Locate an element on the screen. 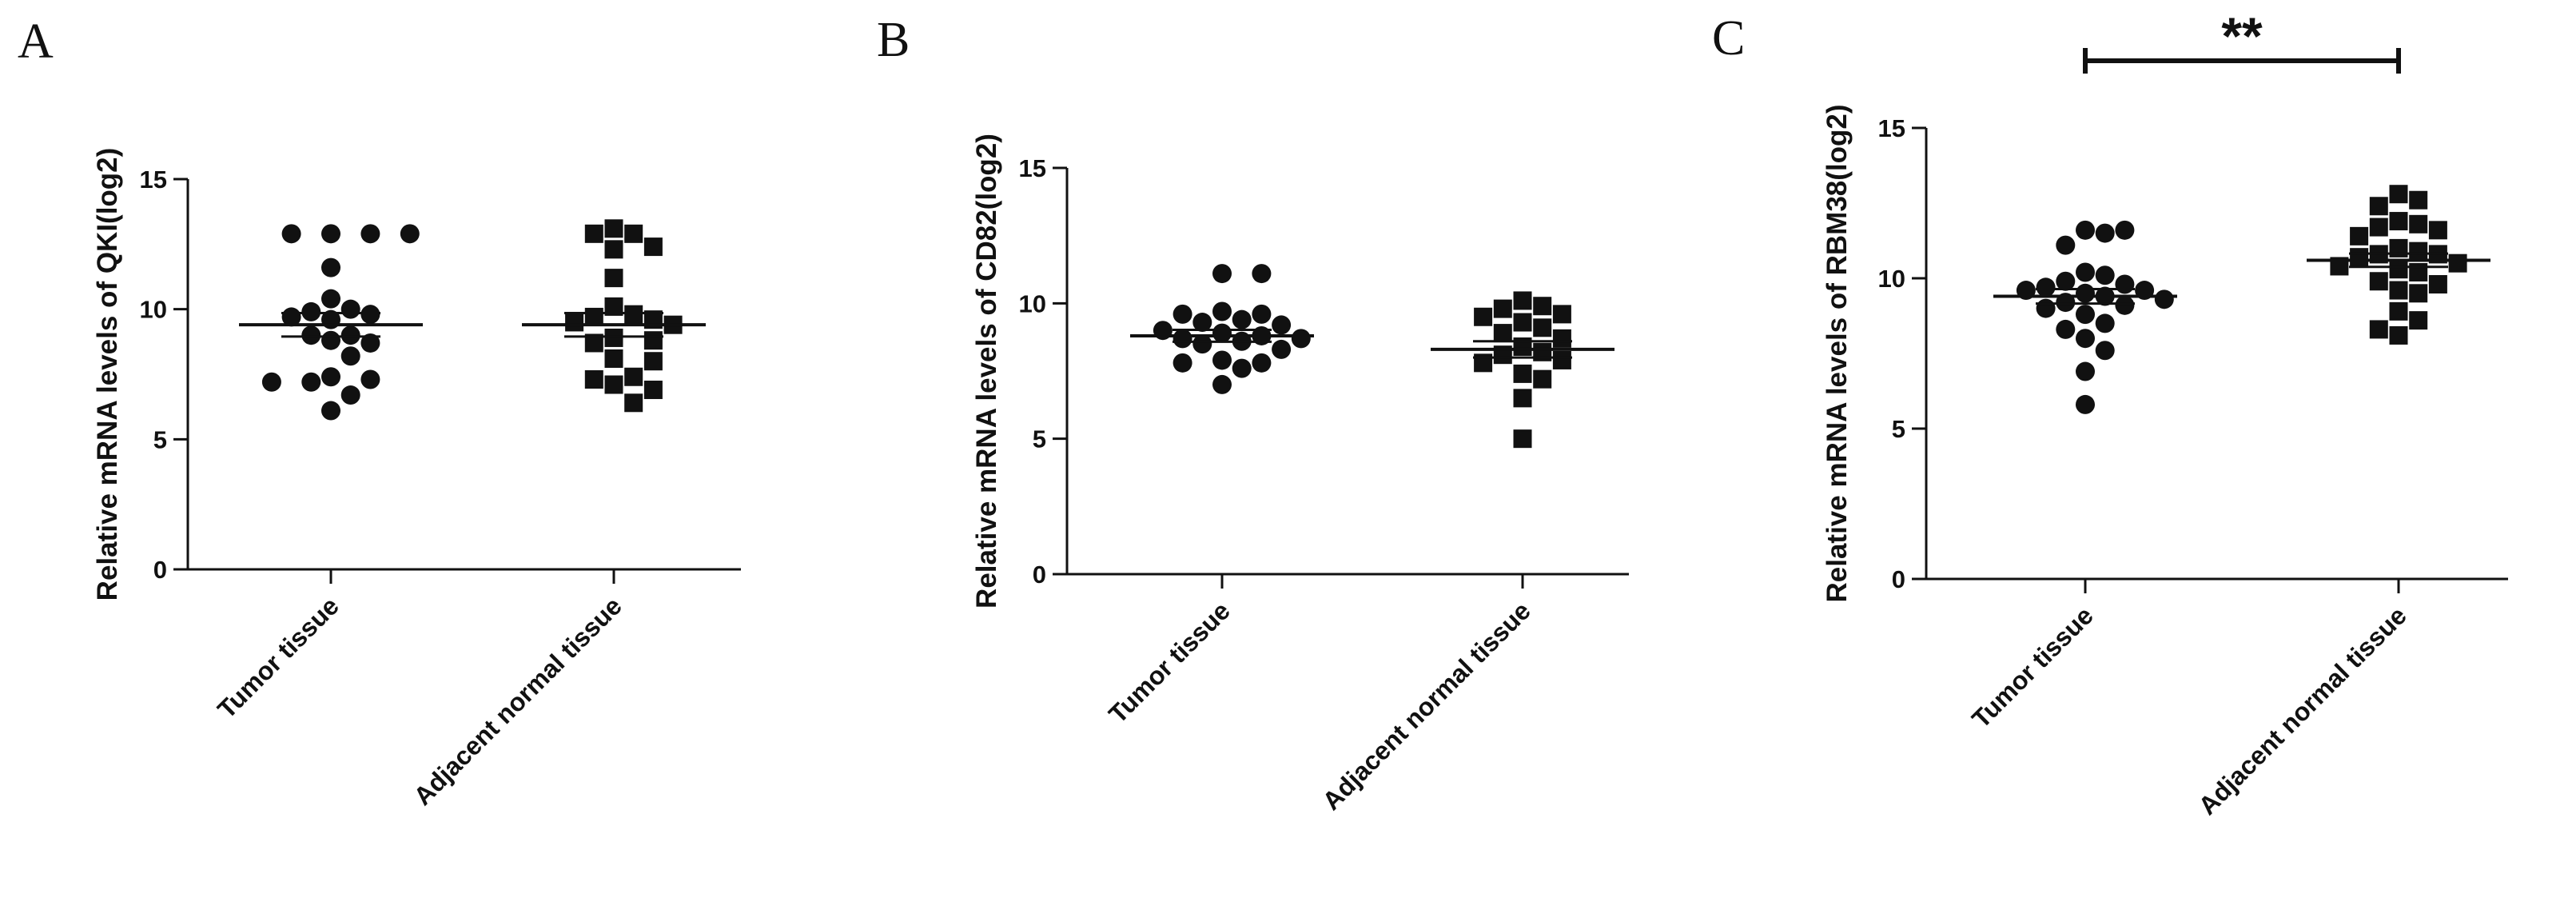 The height and width of the screenshot is (910, 2576). y-axis-title: Relative mRNA levels of QKI(log2) is located at coordinates (107, 374).